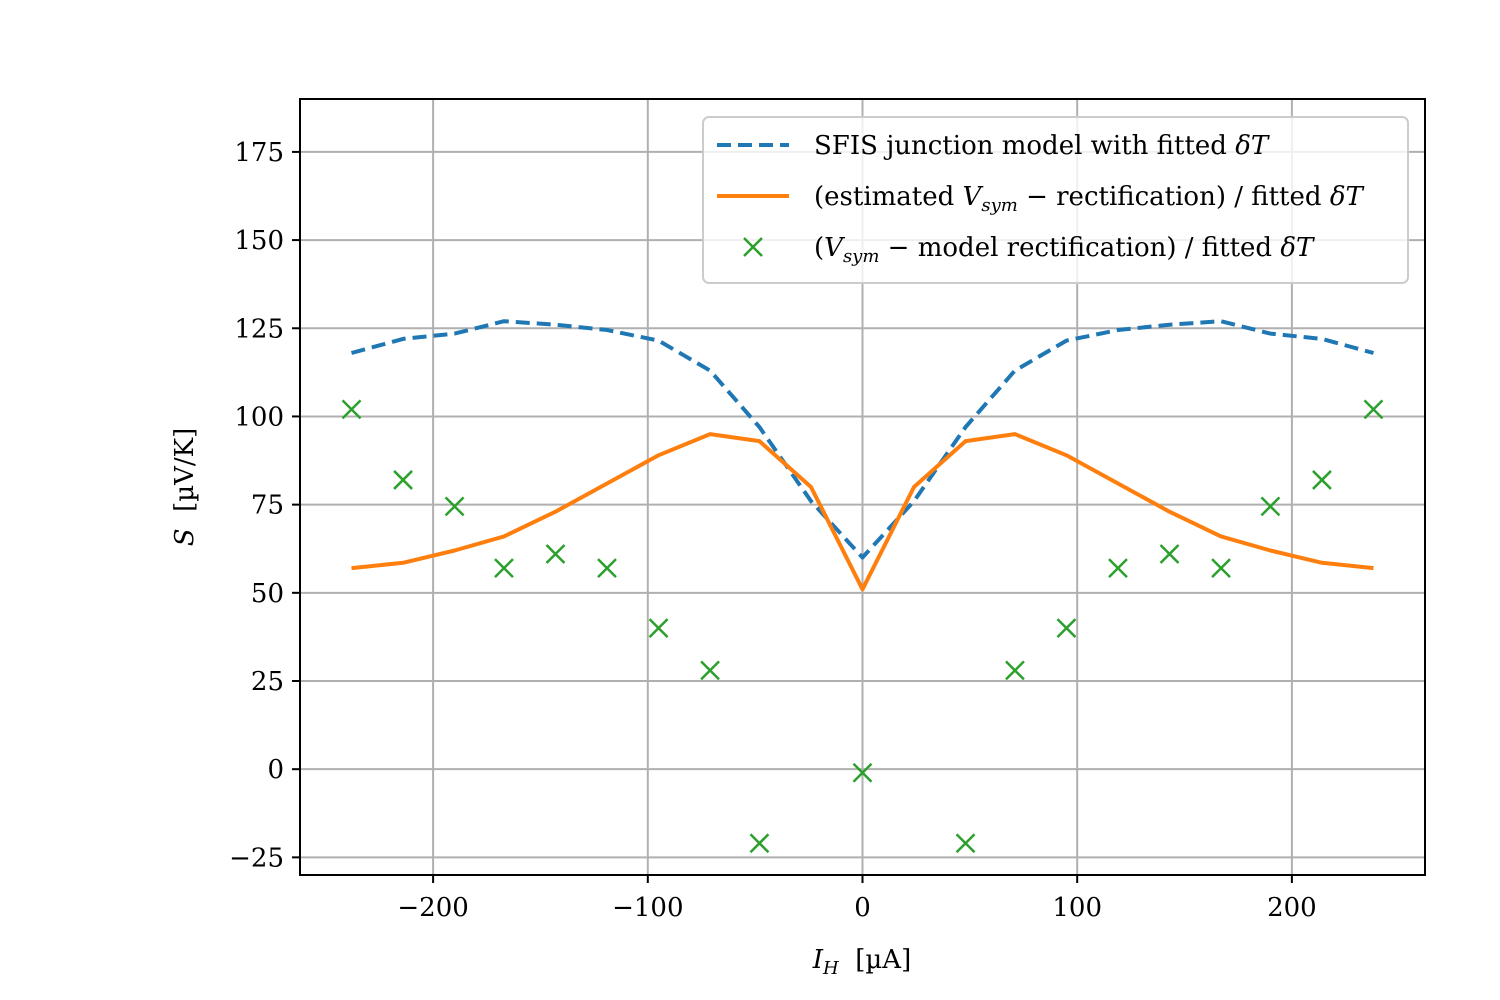 The height and width of the screenshot is (1000, 1500). I want to click on legend-swatch-vsym-markers, so click(753, 247).